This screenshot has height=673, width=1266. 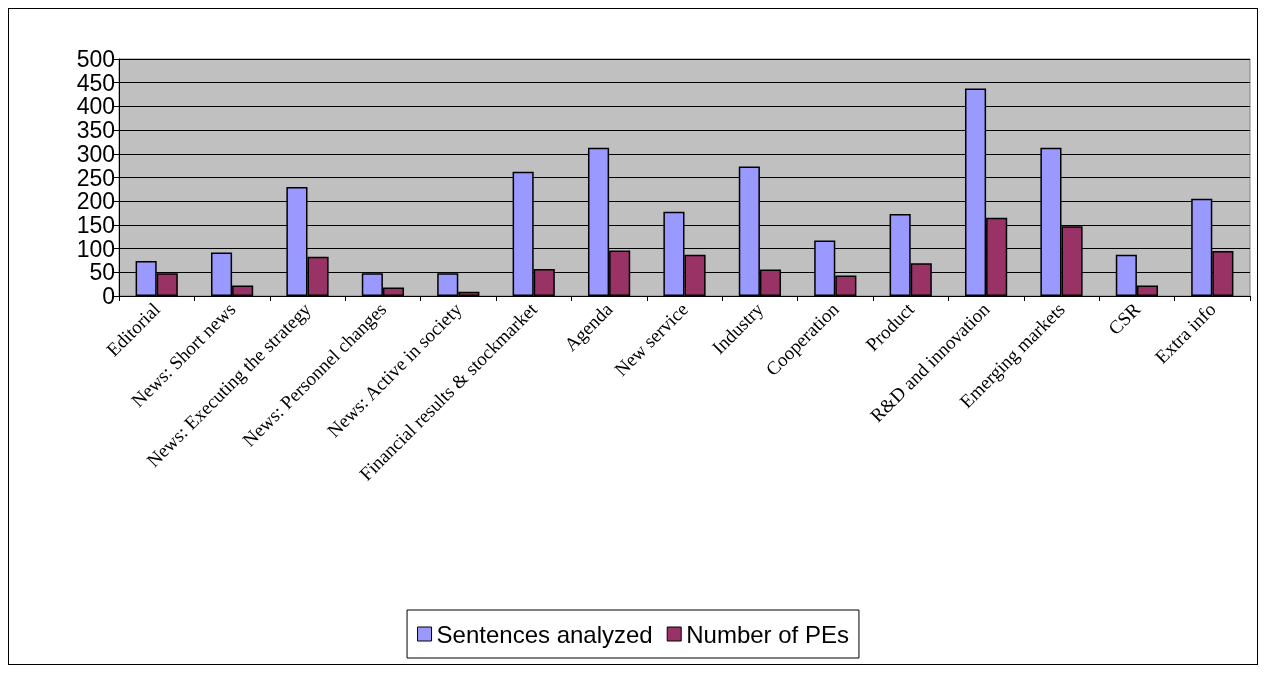 I want to click on y-tick-label: 400, so click(x=95, y=106).